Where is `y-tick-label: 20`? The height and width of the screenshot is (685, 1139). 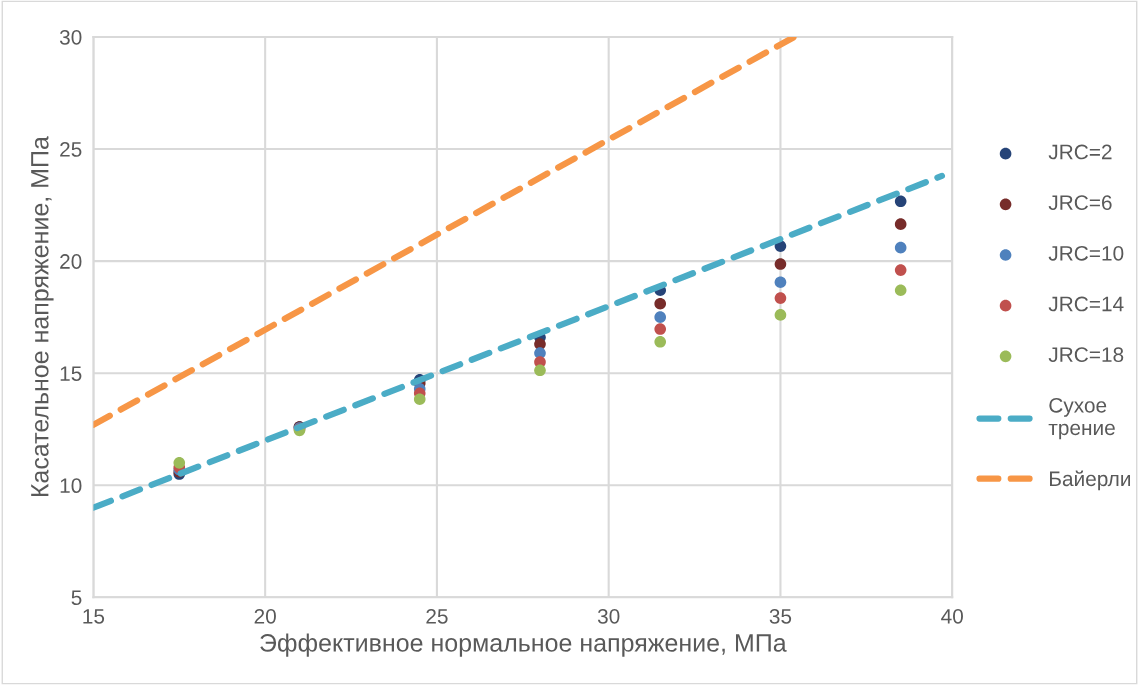 y-tick-label: 20 is located at coordinates (71, 261).